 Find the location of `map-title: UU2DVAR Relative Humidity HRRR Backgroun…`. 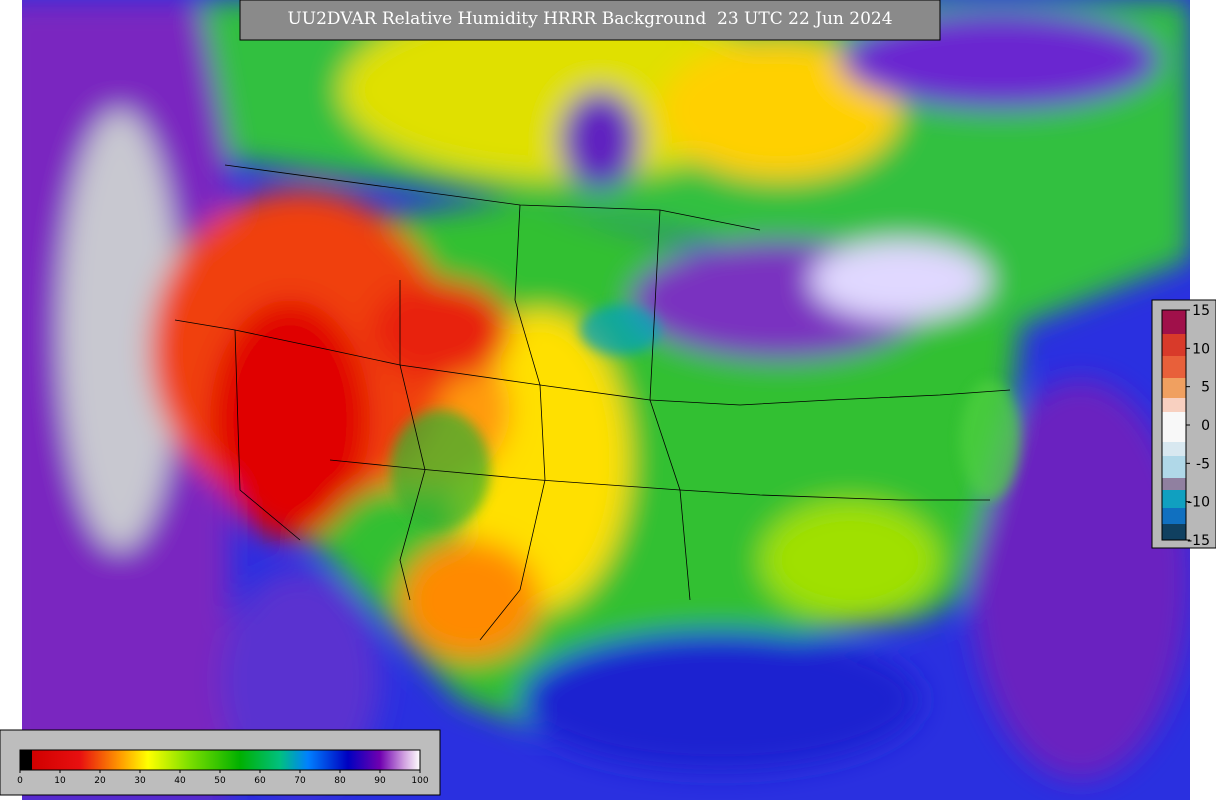

map-title: UU2DVAR Relative Humidity HRRR Backgroun… is located at coordinates (589, 19).